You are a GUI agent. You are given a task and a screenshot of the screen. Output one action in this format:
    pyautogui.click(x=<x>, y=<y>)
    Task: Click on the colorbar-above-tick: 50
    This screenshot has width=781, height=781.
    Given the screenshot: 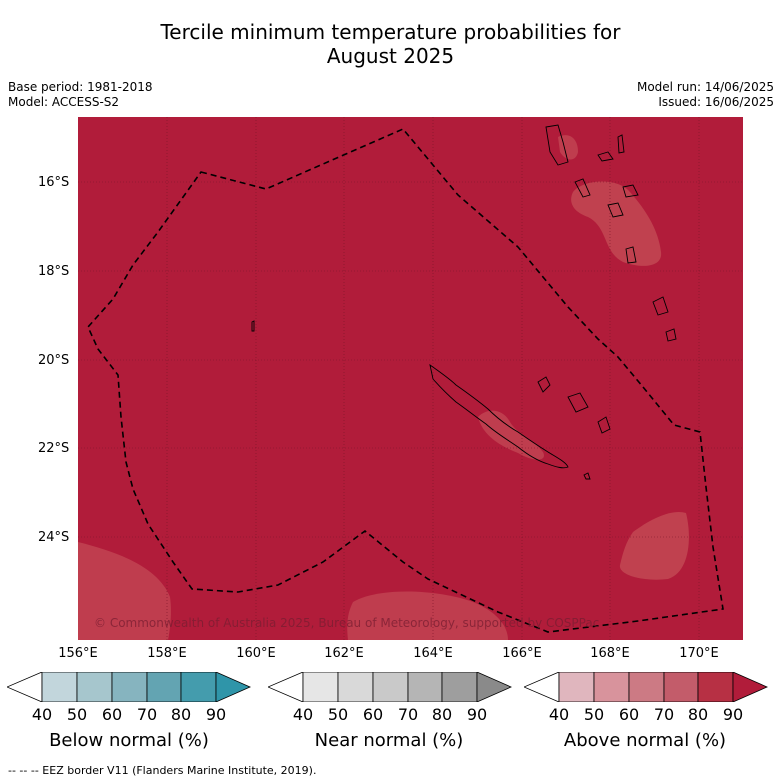 What is the action you would take?
    pyautogui.click(x=594, y=714)
    